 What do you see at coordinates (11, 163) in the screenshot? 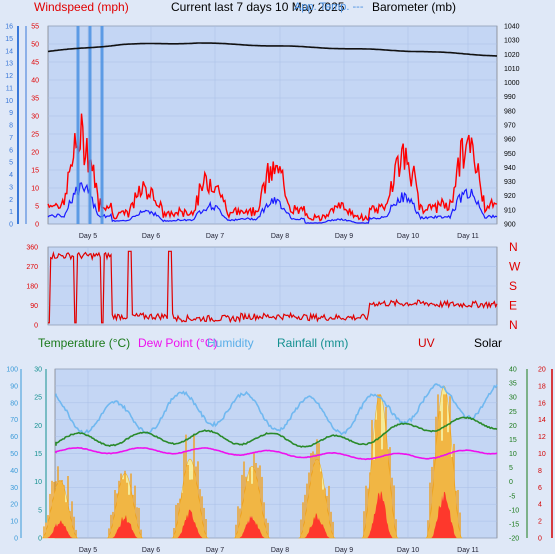
I see `beaufort-tick-label: 5` at bounding box center [11, 163].